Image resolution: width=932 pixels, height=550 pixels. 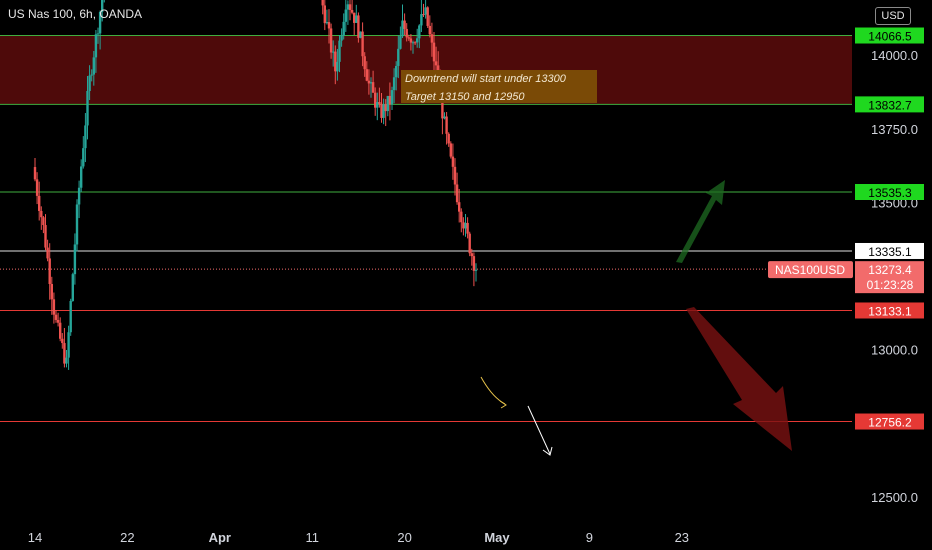 I want to click on current-price-tag, so click(x=889, y=277).